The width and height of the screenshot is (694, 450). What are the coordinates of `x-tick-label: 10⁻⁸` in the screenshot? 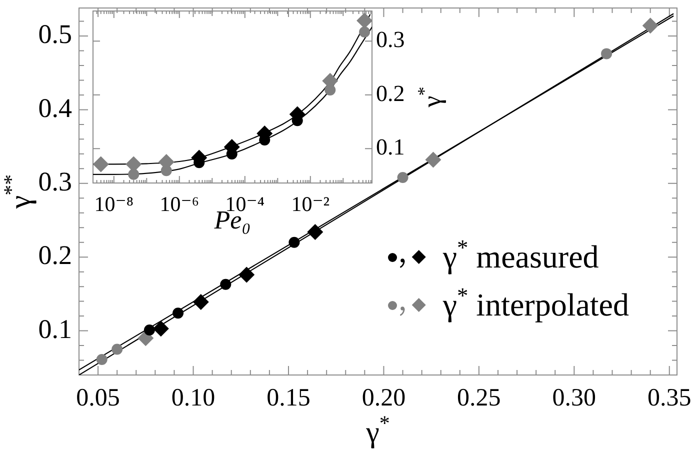 It's located at (114, 204).